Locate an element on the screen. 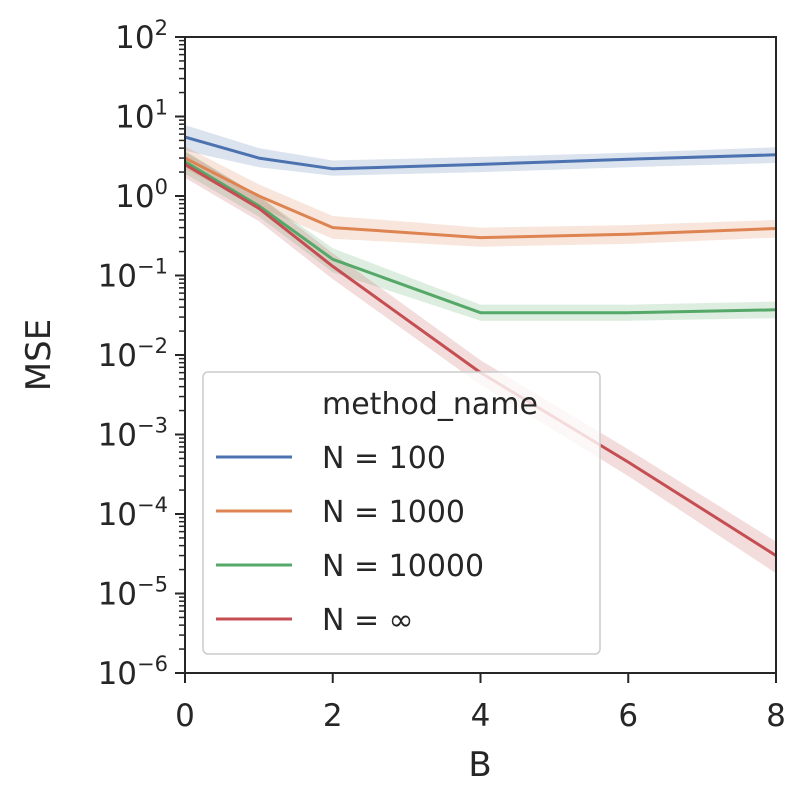 This screenshot has height=806, width=812. y-tick-label: 10⁻³ is located at coordinates (133, 434).